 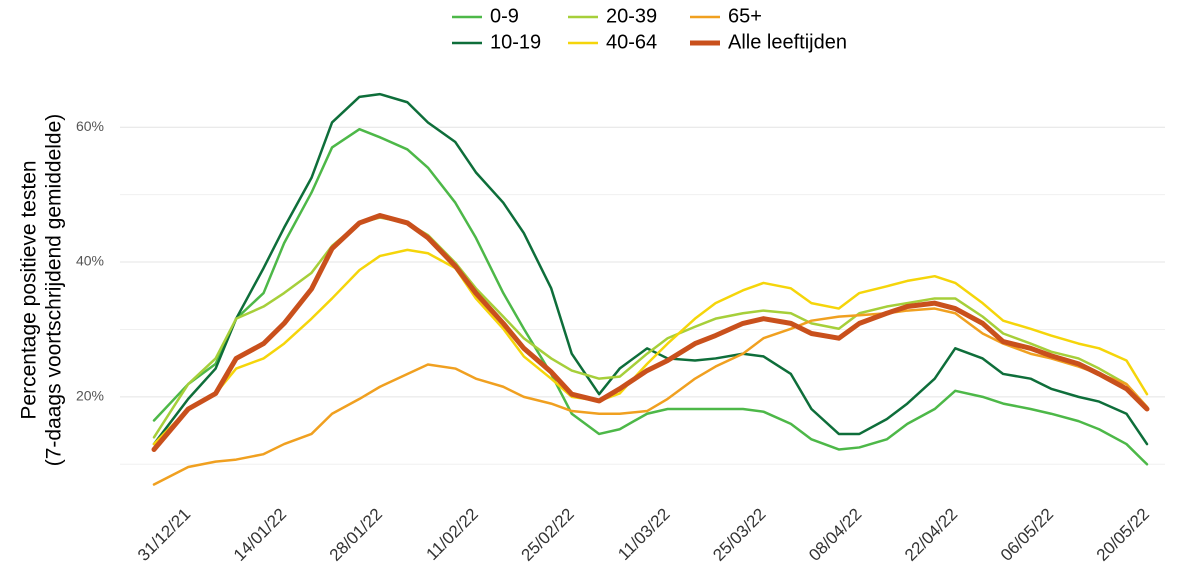 What do you see at coordinates (745, 16) in the screenshot?
I see `legend-label: 65+` at bounding box center [745, 16].